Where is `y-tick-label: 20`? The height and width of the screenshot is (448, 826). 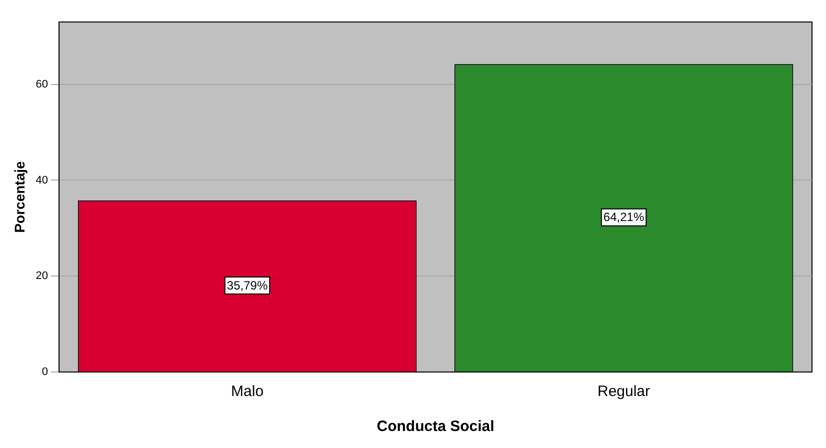
y-tick-label: 20 is located at coordinates (42, 276).